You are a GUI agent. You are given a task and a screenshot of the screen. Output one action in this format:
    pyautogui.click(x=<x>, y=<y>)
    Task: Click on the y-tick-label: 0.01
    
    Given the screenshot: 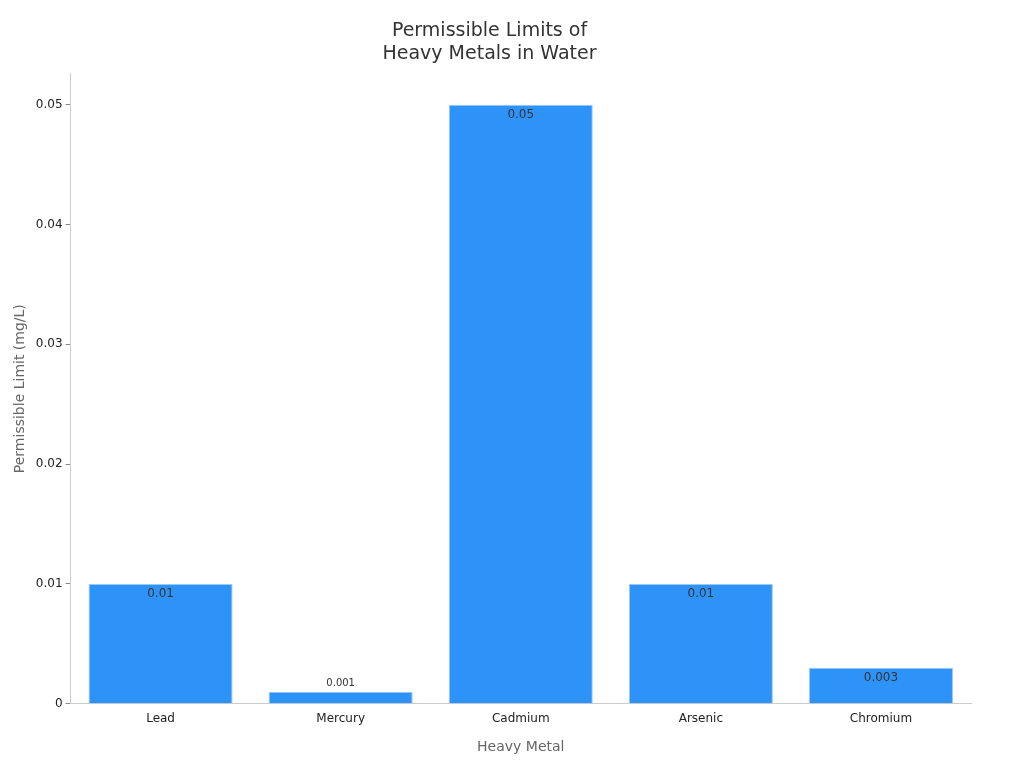 What is the action you would take?
    pyautogui.click(x=49, y=583)
    